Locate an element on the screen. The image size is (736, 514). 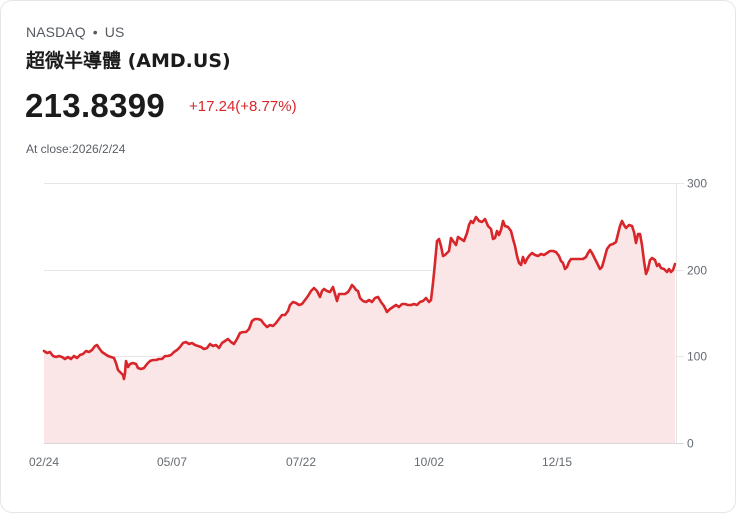
x-tick-label: 07/22 is located at coordinates (301, 462).